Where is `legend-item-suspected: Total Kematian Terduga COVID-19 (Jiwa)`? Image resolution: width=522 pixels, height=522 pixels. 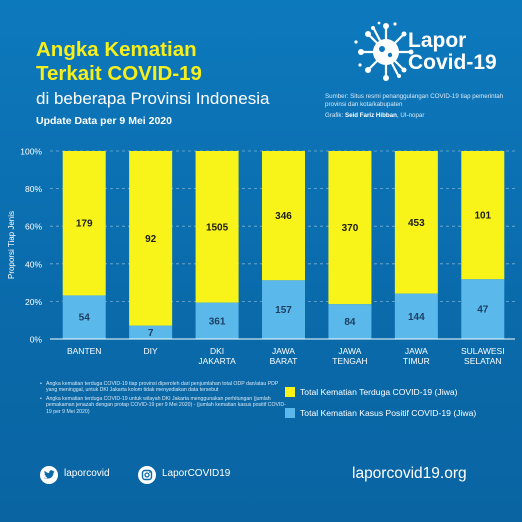 legend-item-suspected: Total Kematian Terduga COVID-19 (Jiwa) is located at coordinates (380, 393).